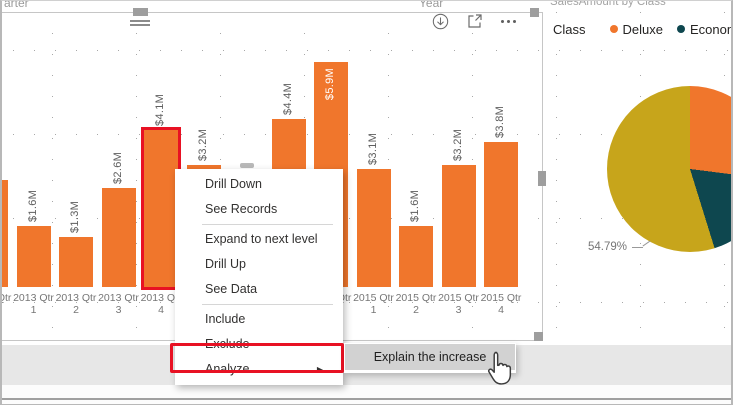 The width and height of the screenshot is (733, 405). What do you see at coordinates (272, 12) in the screenshot?
I see `visual-border-top` at bounding box center [272, 12].